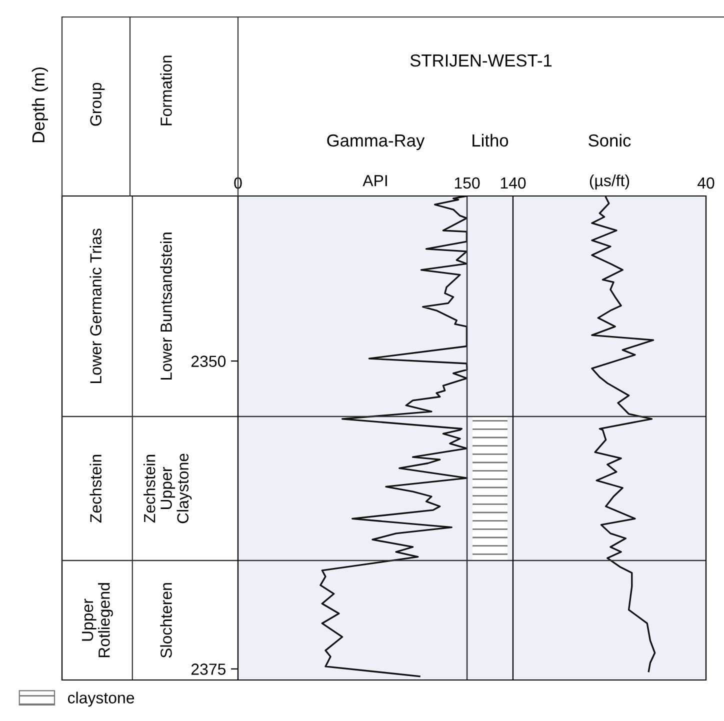 The height and width of the screenshot is (721, 724). I want to click on x-tick-label: 140, so click(513, 183).